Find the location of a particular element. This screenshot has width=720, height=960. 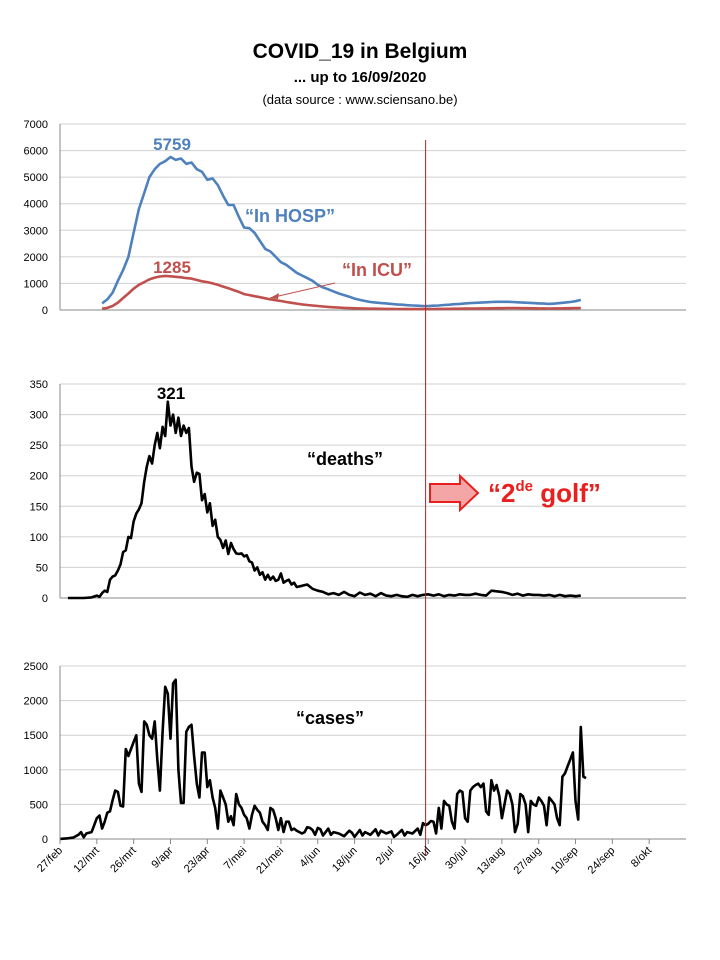

cases-series-label: “cases” is located at coordinates (330, 718).